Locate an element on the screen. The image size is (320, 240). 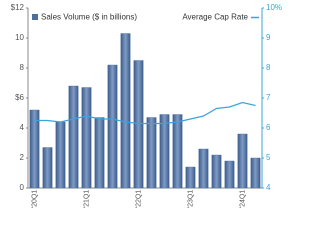
legend-swatch is located at coordinates (35, 17).